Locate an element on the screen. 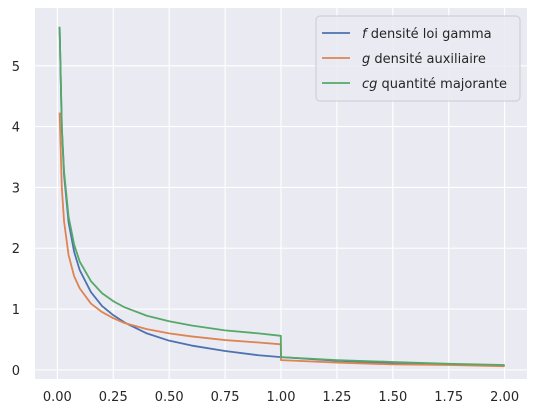 The image size is (537, 416). x-tick-label: 1.25 is located at coordinates (336, 397).